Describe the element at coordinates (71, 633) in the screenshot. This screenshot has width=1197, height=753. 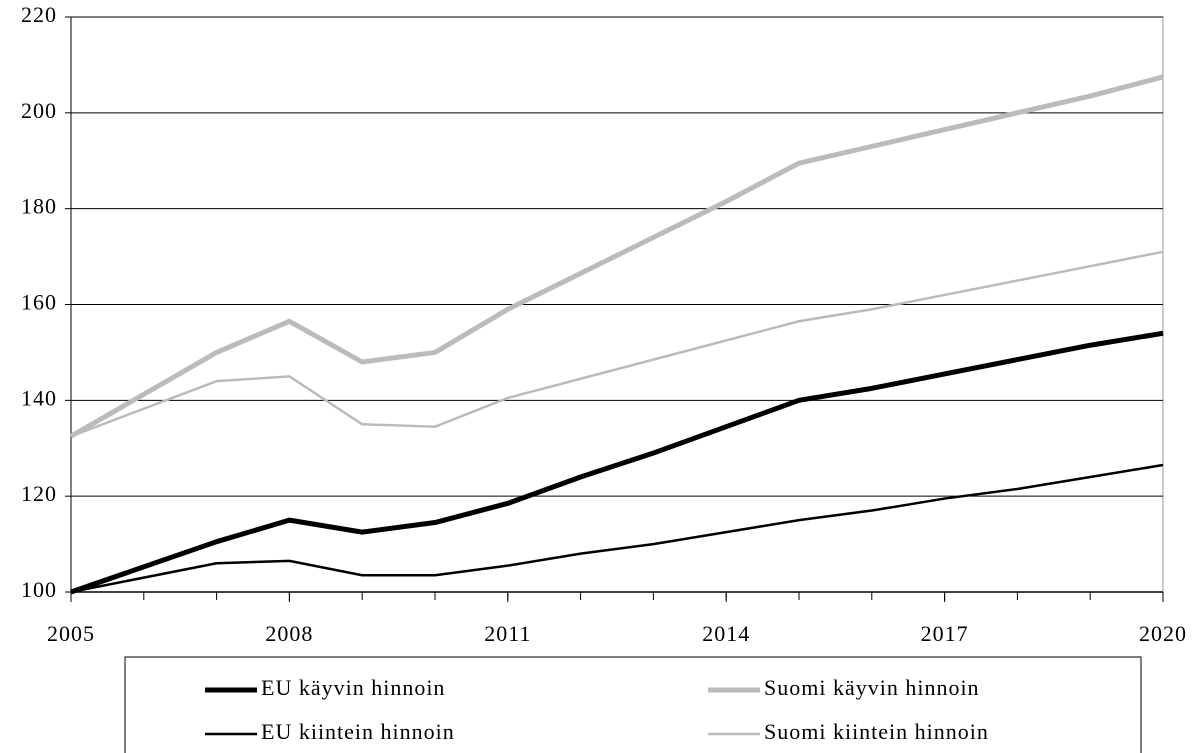
I see `x-tick-label: 2005` at that location.